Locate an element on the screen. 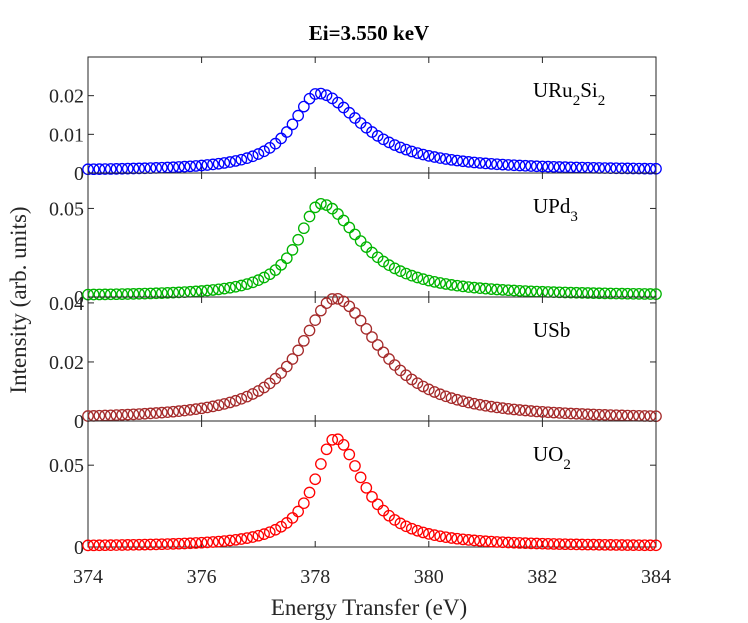 The image size is (748, 623). x-tick-label: 380 is located at coordinates (429, 577).